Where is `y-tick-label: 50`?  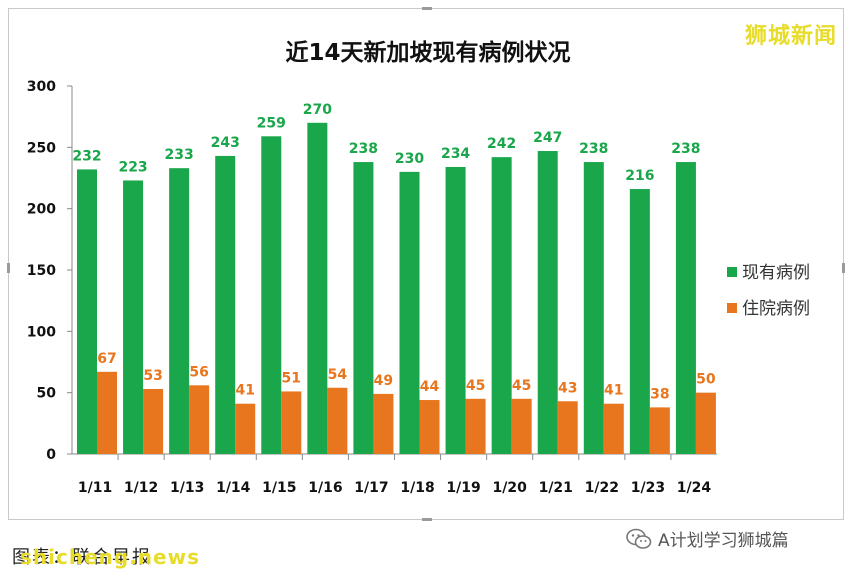 y-tick-label: 50 is located at coordinates (47, 394).